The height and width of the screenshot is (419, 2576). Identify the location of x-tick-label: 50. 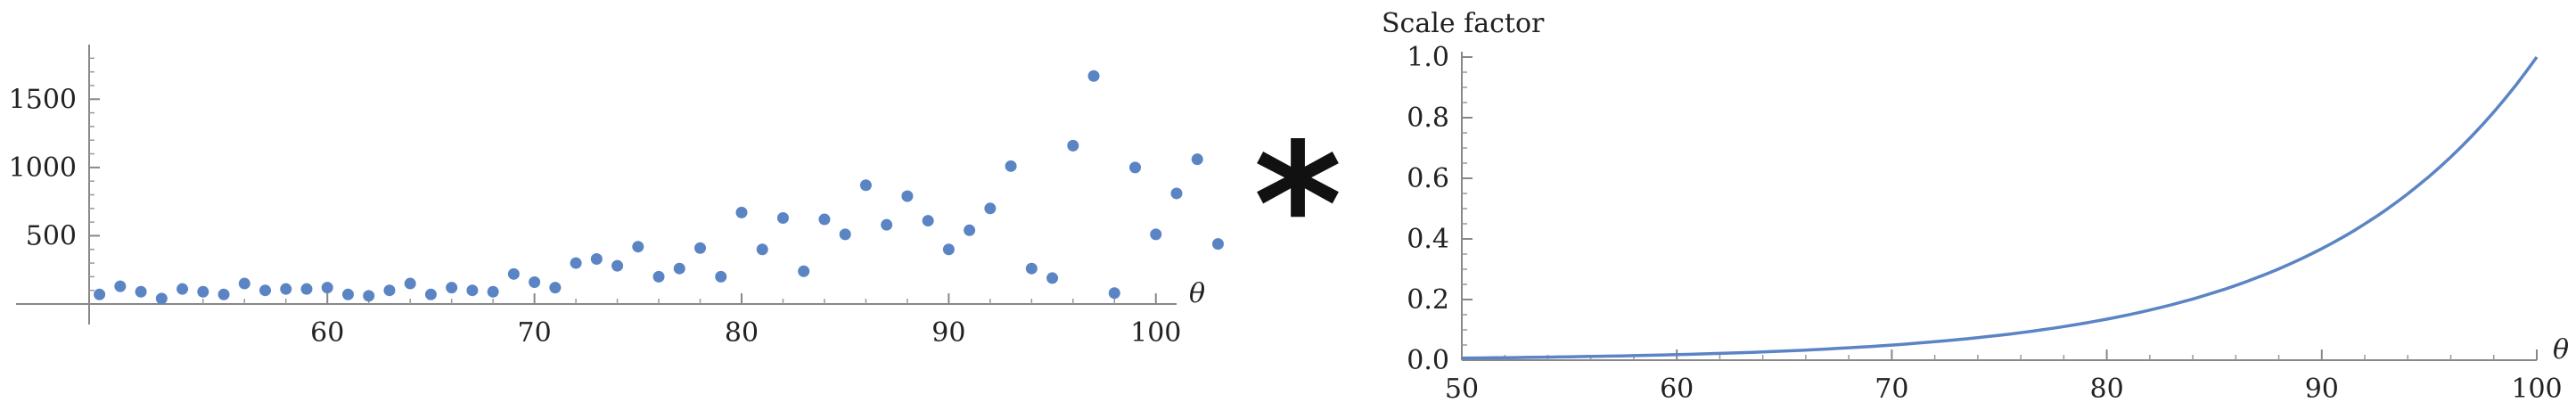
(1462, 389).